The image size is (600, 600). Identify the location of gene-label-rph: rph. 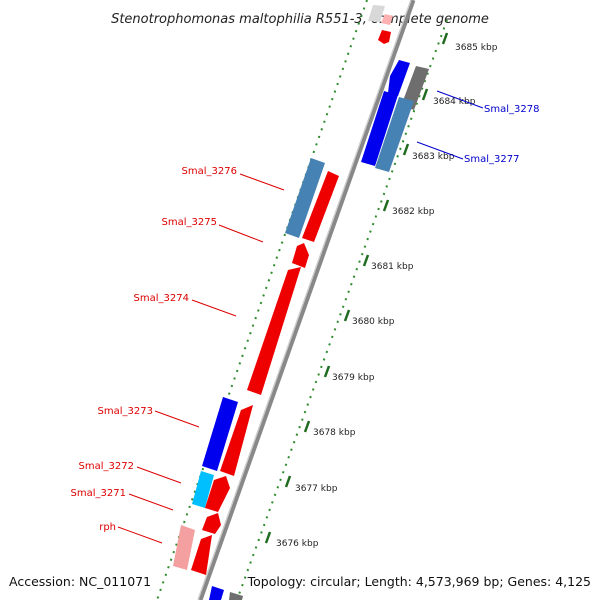
(107, 527).